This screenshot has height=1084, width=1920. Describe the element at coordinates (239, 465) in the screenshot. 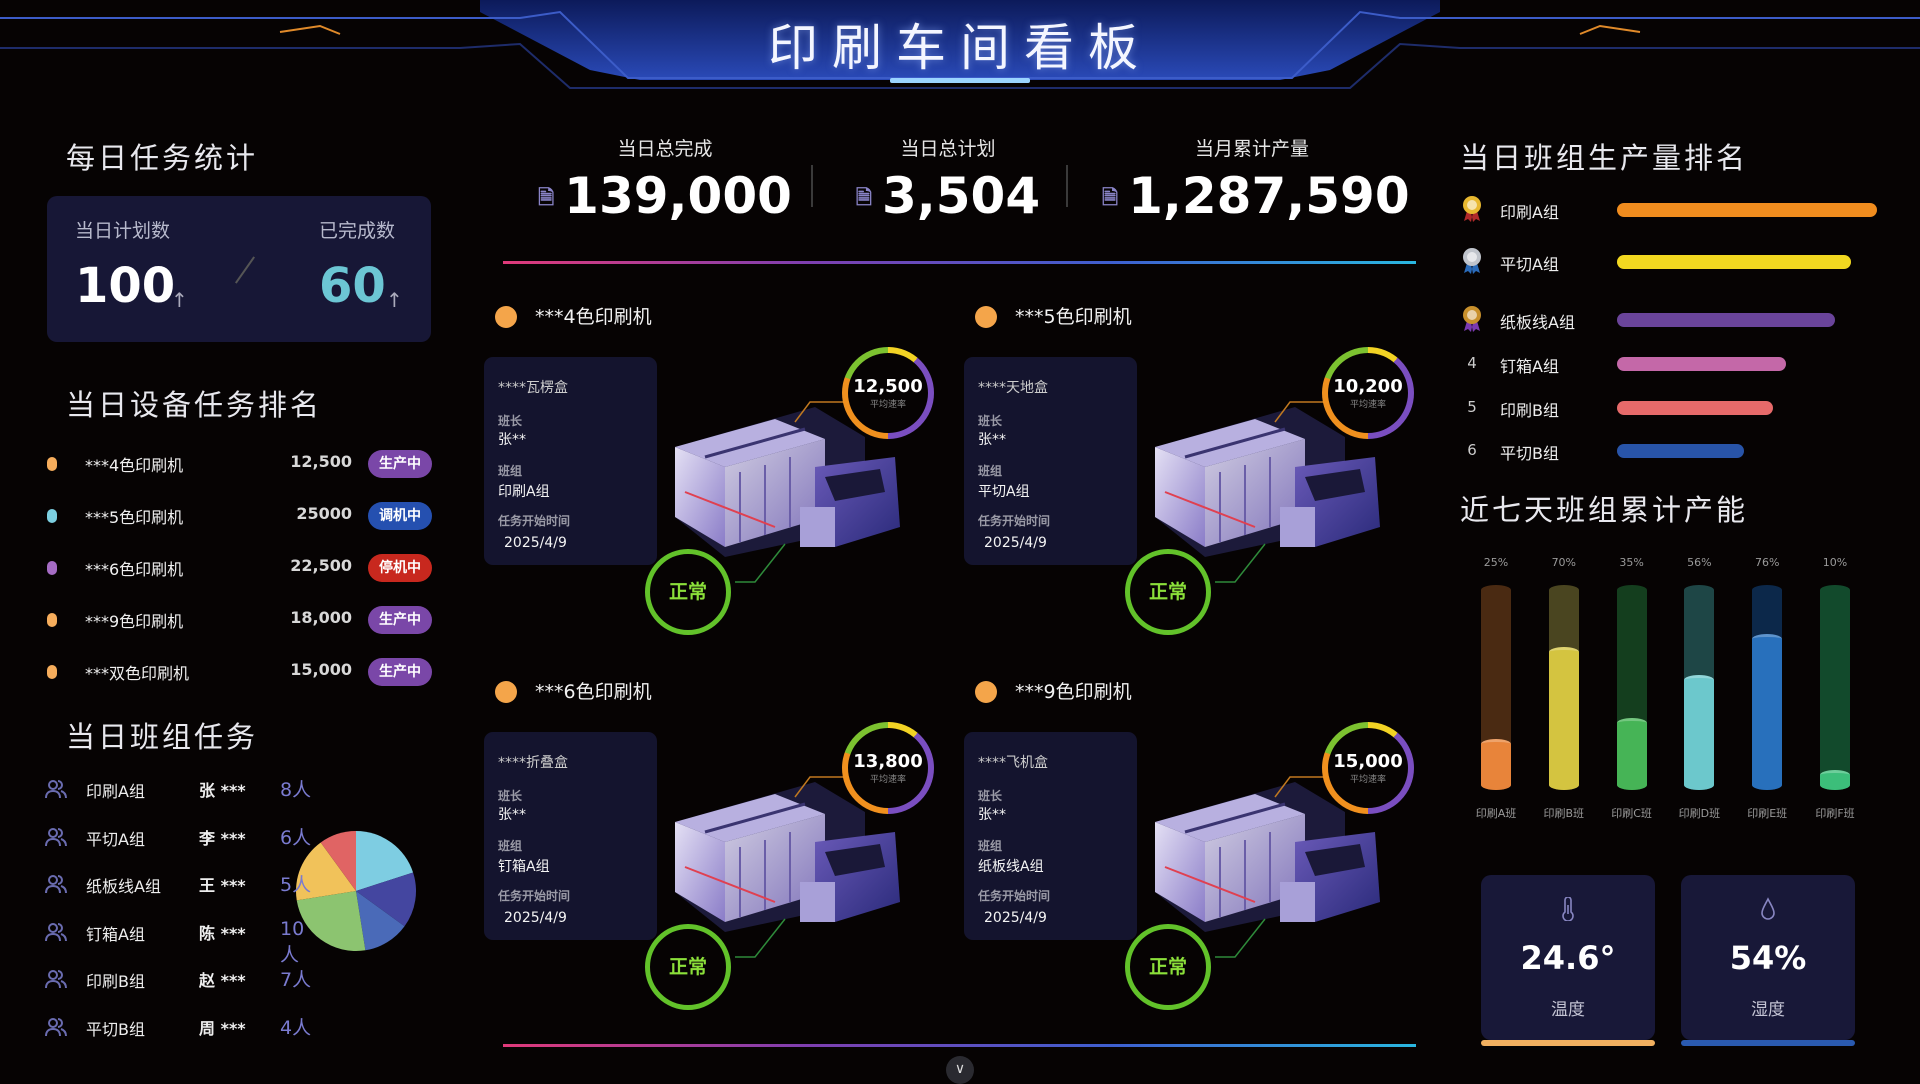

I see `device-row: ***4色印刷机 12,500 生产中` at that location.